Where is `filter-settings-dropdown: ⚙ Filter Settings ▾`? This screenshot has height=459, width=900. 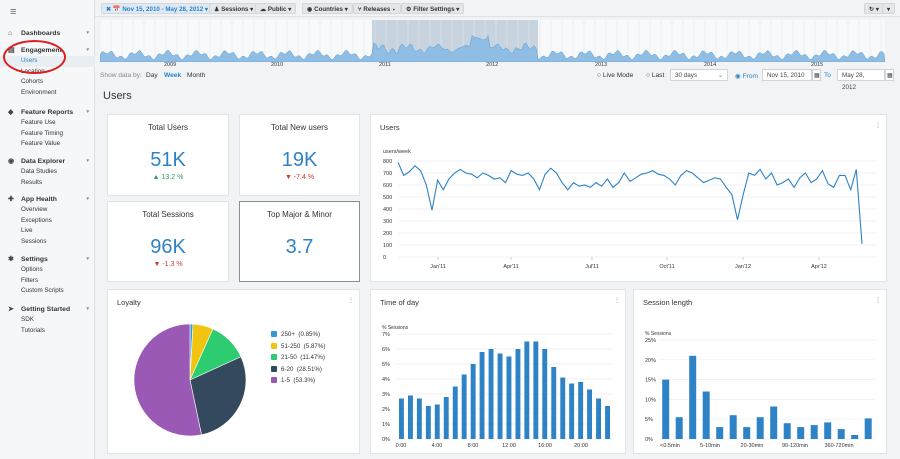 filter-settings-dropdown: ⚙ Filter Settings ▾ is located at coordinates (433, 8).